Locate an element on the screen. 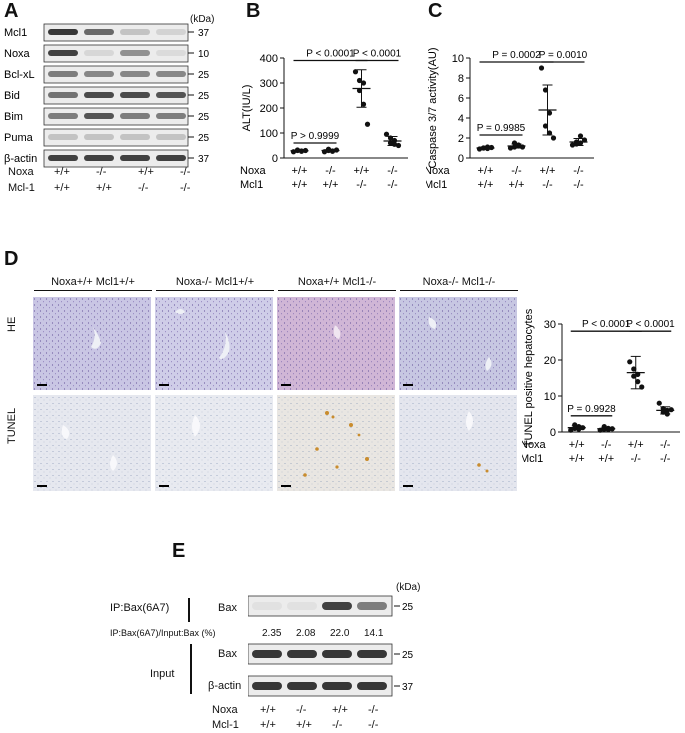  y-tick-label-5: 10 is located at coordinates (458, 59).